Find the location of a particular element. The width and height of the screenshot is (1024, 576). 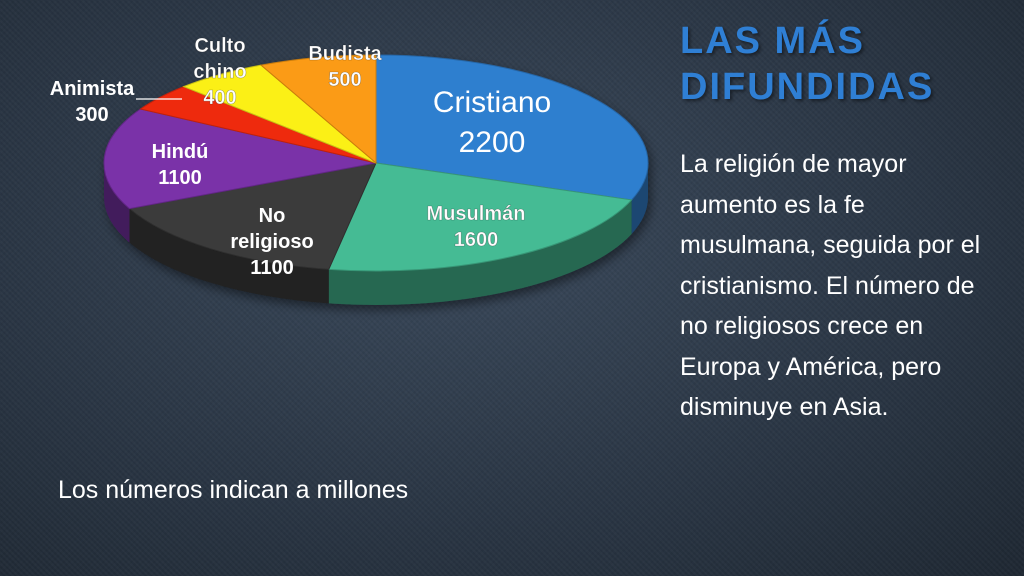

pie-label-budista: Budista 500 is located at coordinates (345, 67).